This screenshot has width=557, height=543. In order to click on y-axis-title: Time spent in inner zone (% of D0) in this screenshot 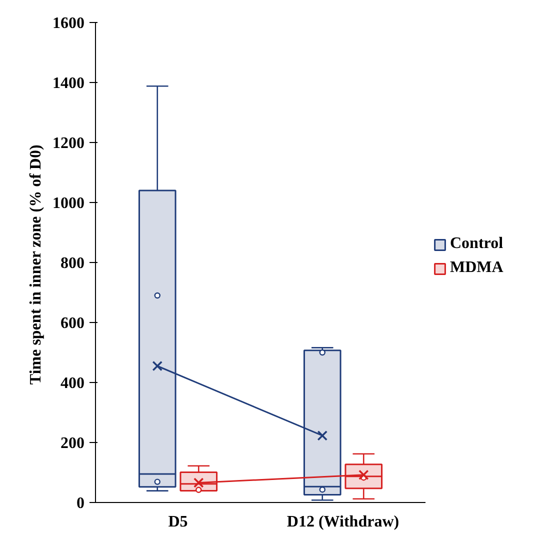, I will do `click(36, 264)`.